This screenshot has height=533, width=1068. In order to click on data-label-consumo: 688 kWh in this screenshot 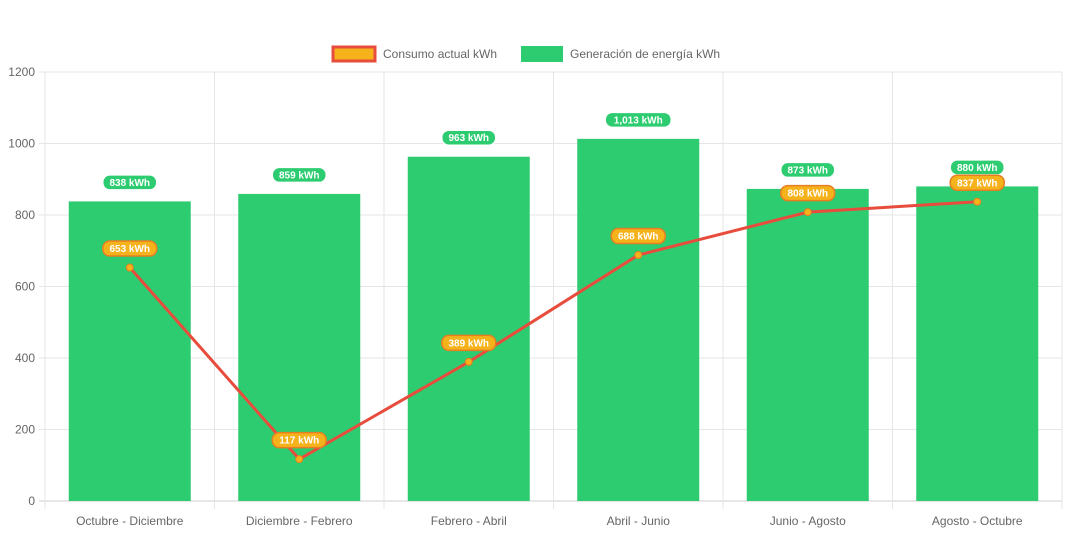, I will do `click(638, 236)`.